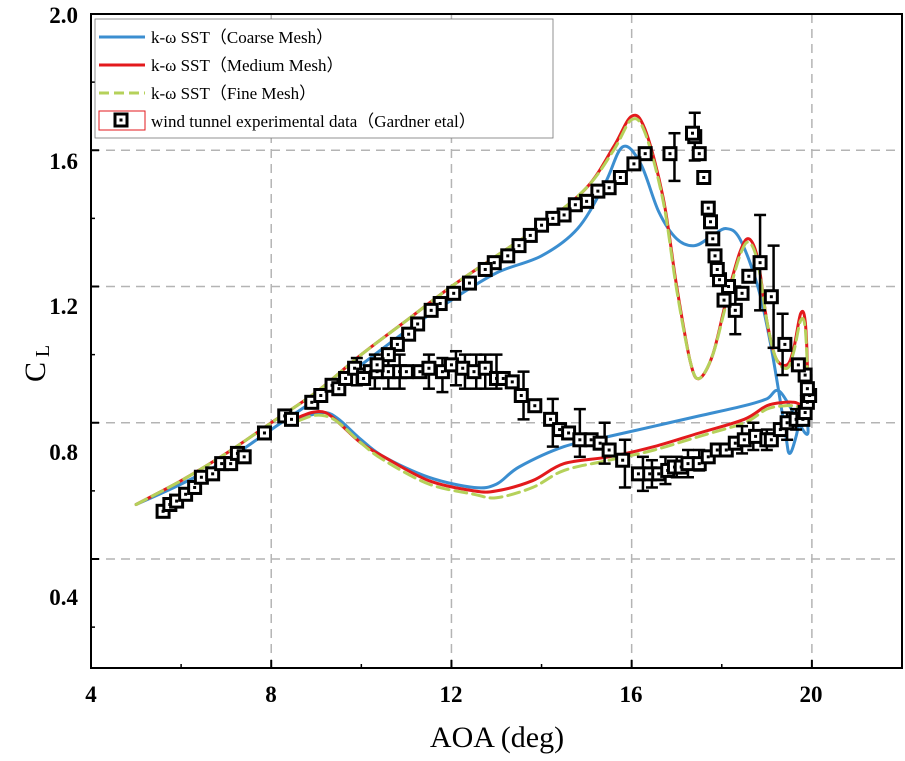  I want to click on y-tick-label: 2.0, so click(63, 15).